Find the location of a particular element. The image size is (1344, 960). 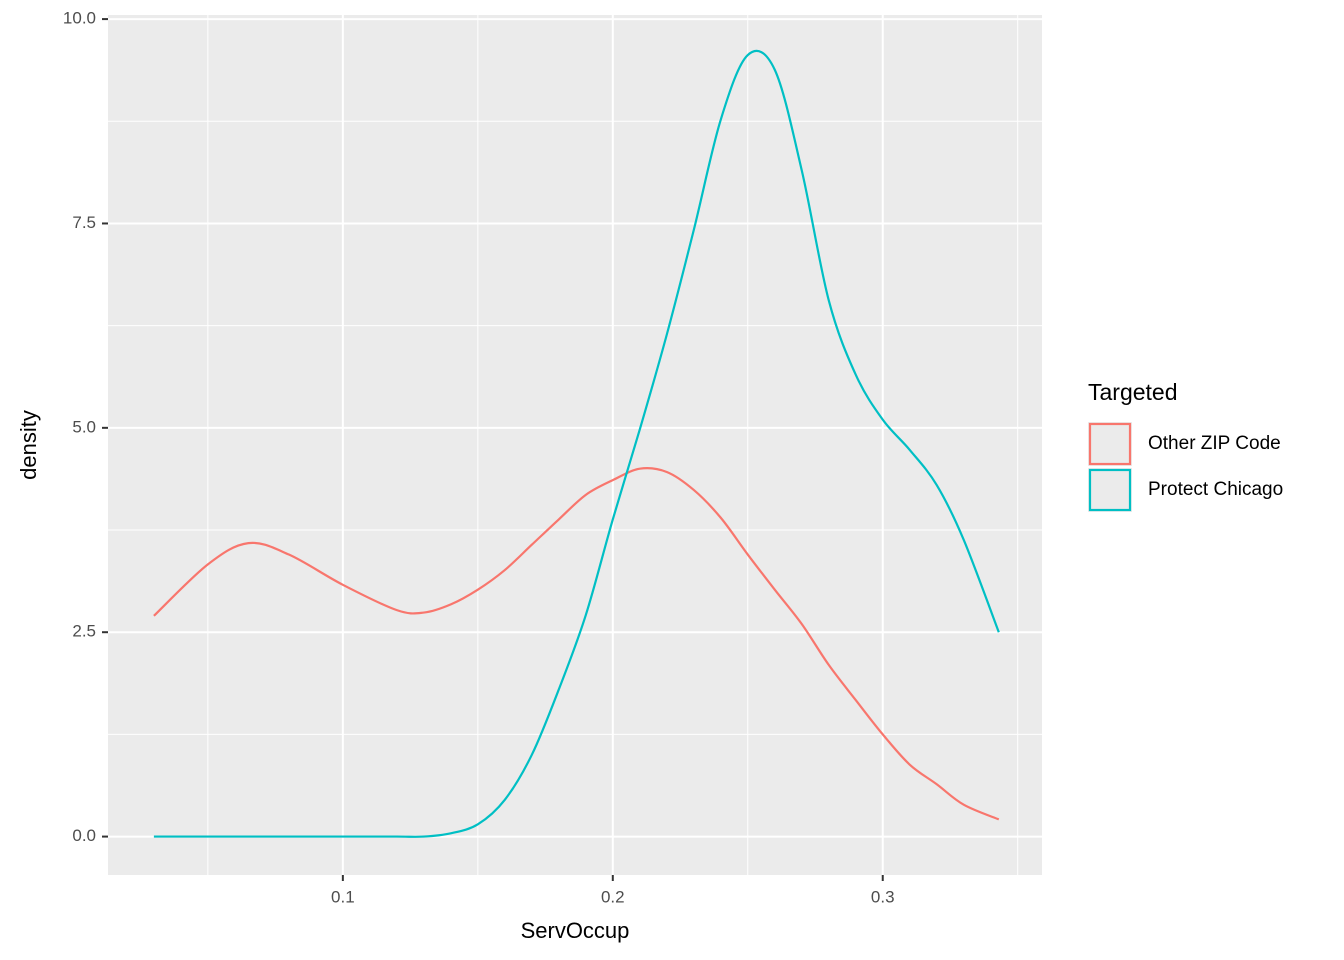

legend-title: Targeted is located at coordinates (1133, 392).